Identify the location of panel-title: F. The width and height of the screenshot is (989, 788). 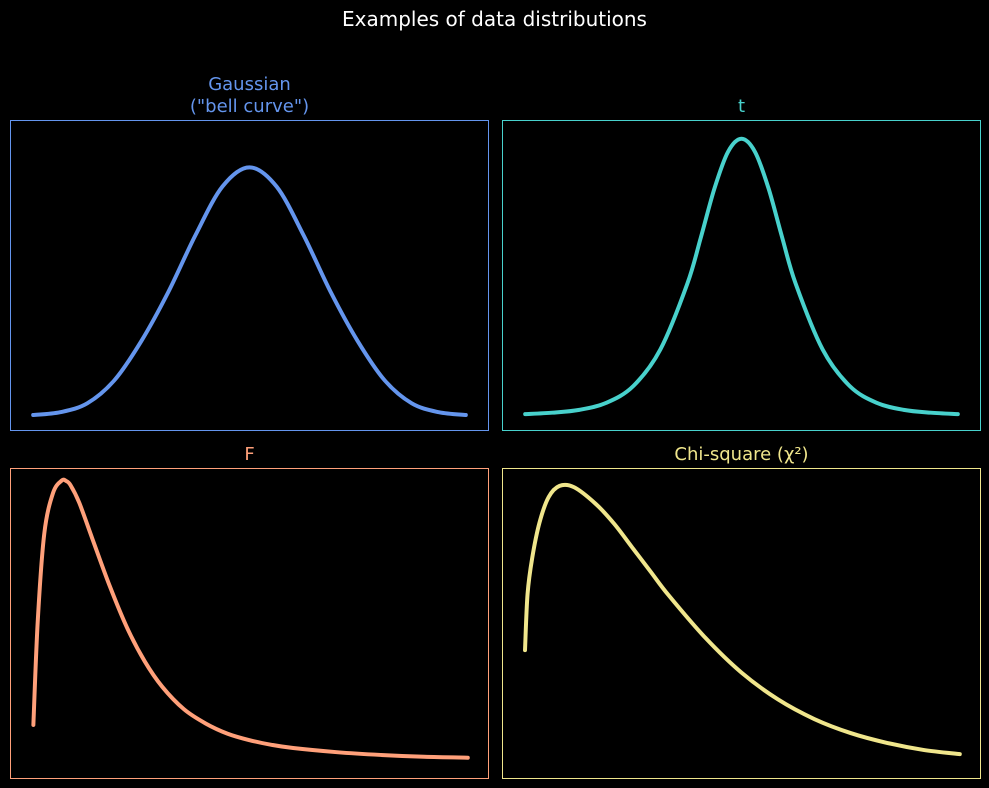
(249, 454).